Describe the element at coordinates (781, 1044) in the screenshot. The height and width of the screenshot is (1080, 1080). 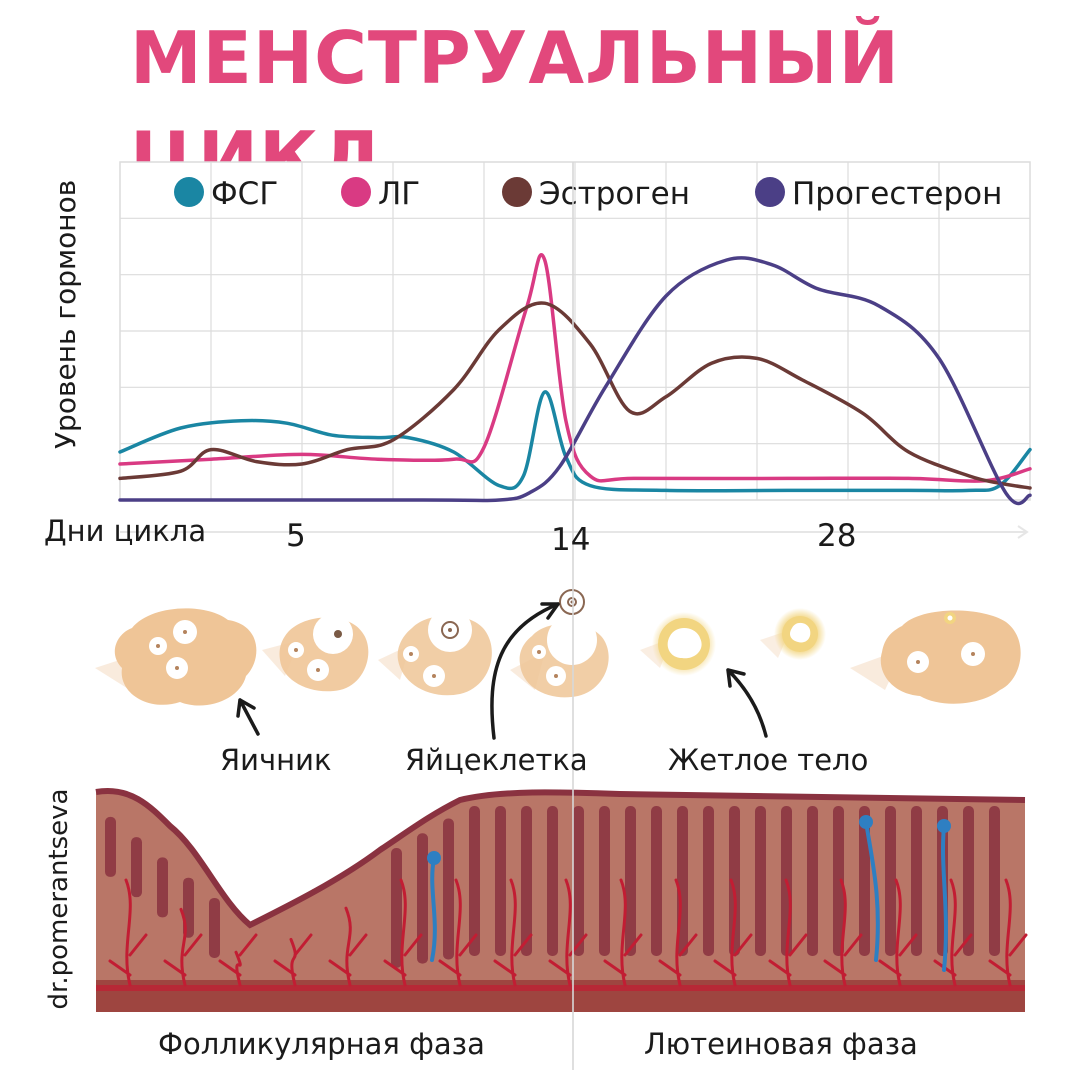
I see `luteal-phase-label: Лютеиновая фаза` at that location.